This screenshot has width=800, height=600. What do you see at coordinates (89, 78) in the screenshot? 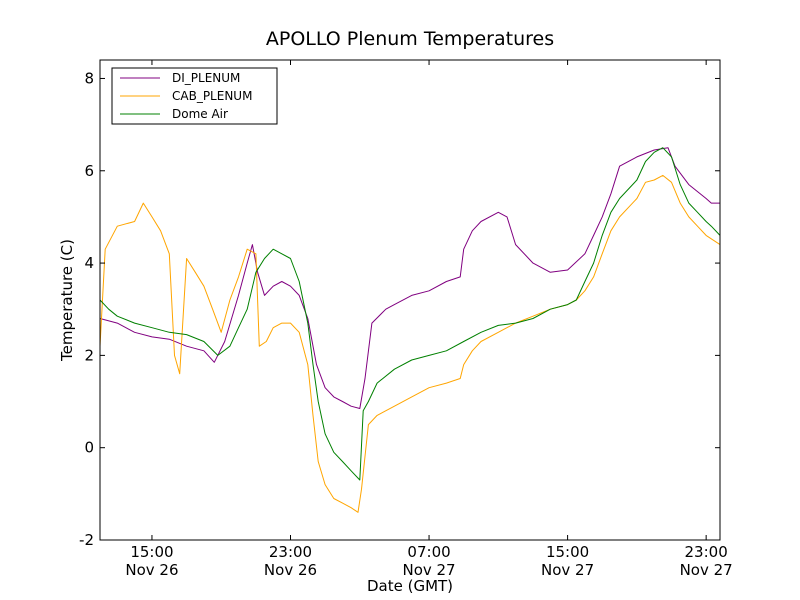
I see `y-tick-label: 8` at bounding box center [89, 78].